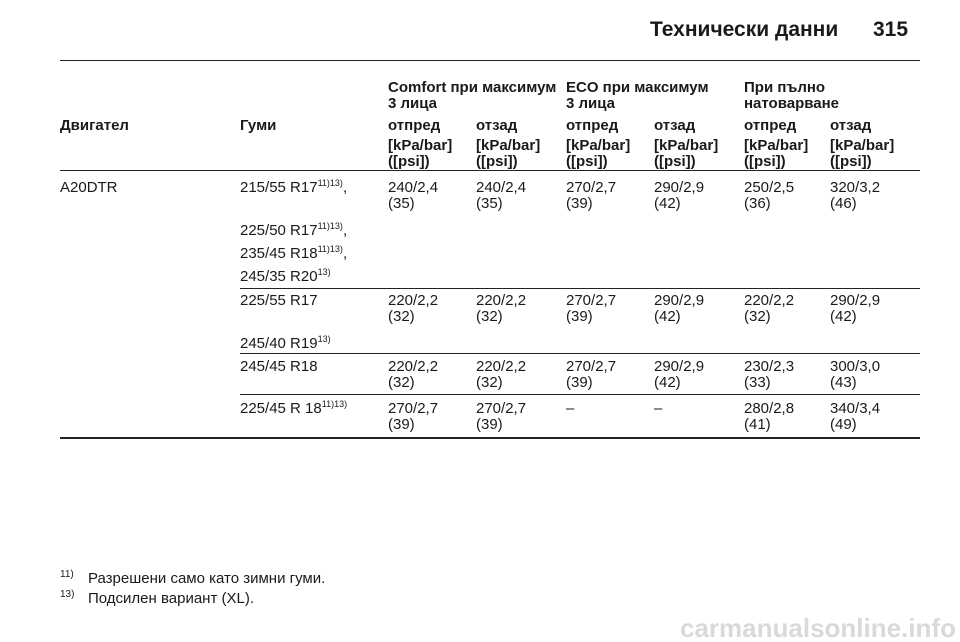 The width and height of the screenshot is (960, 642). I want to click on pressure-value: 320/3,2, so click(855, 187).